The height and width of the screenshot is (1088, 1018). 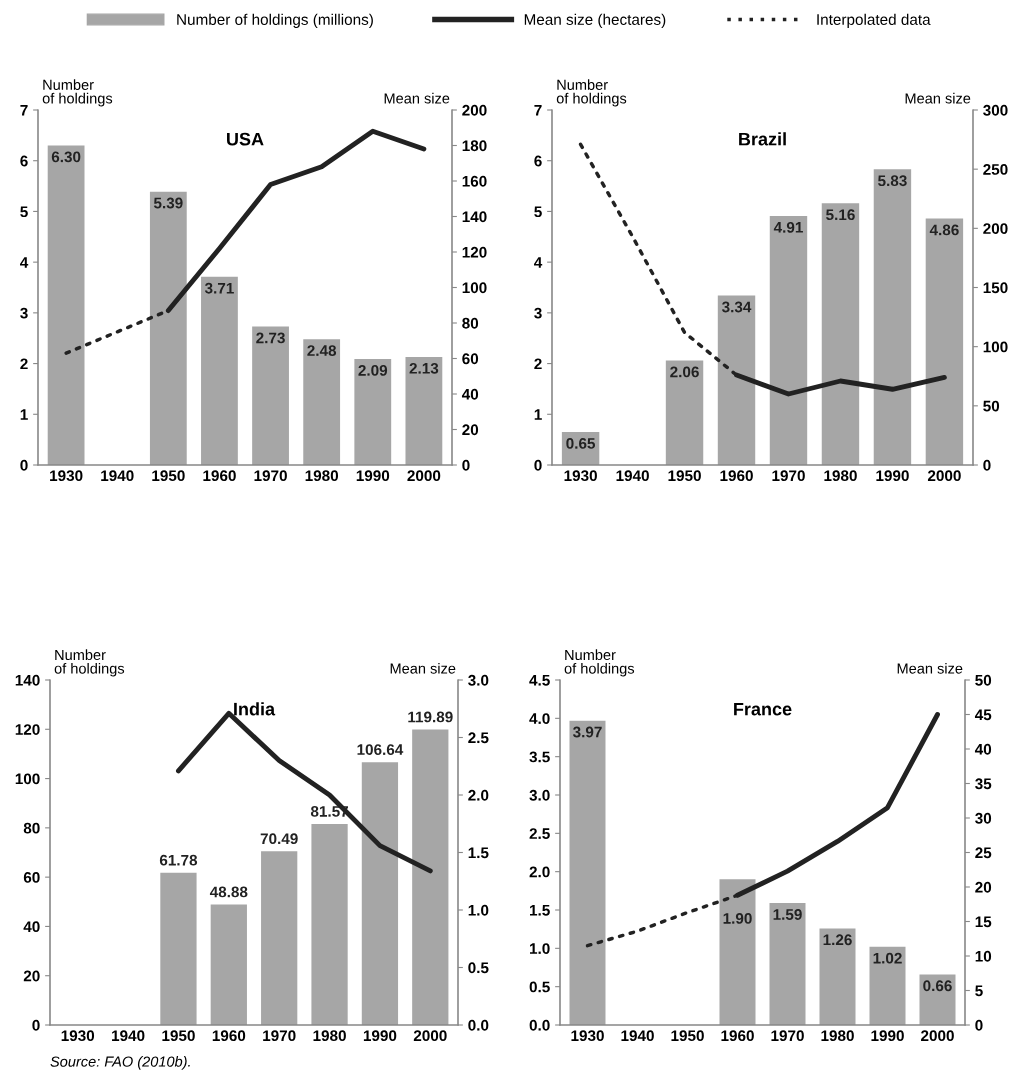 I want to click on data-label: 2.73, so click(x=270, y=338).